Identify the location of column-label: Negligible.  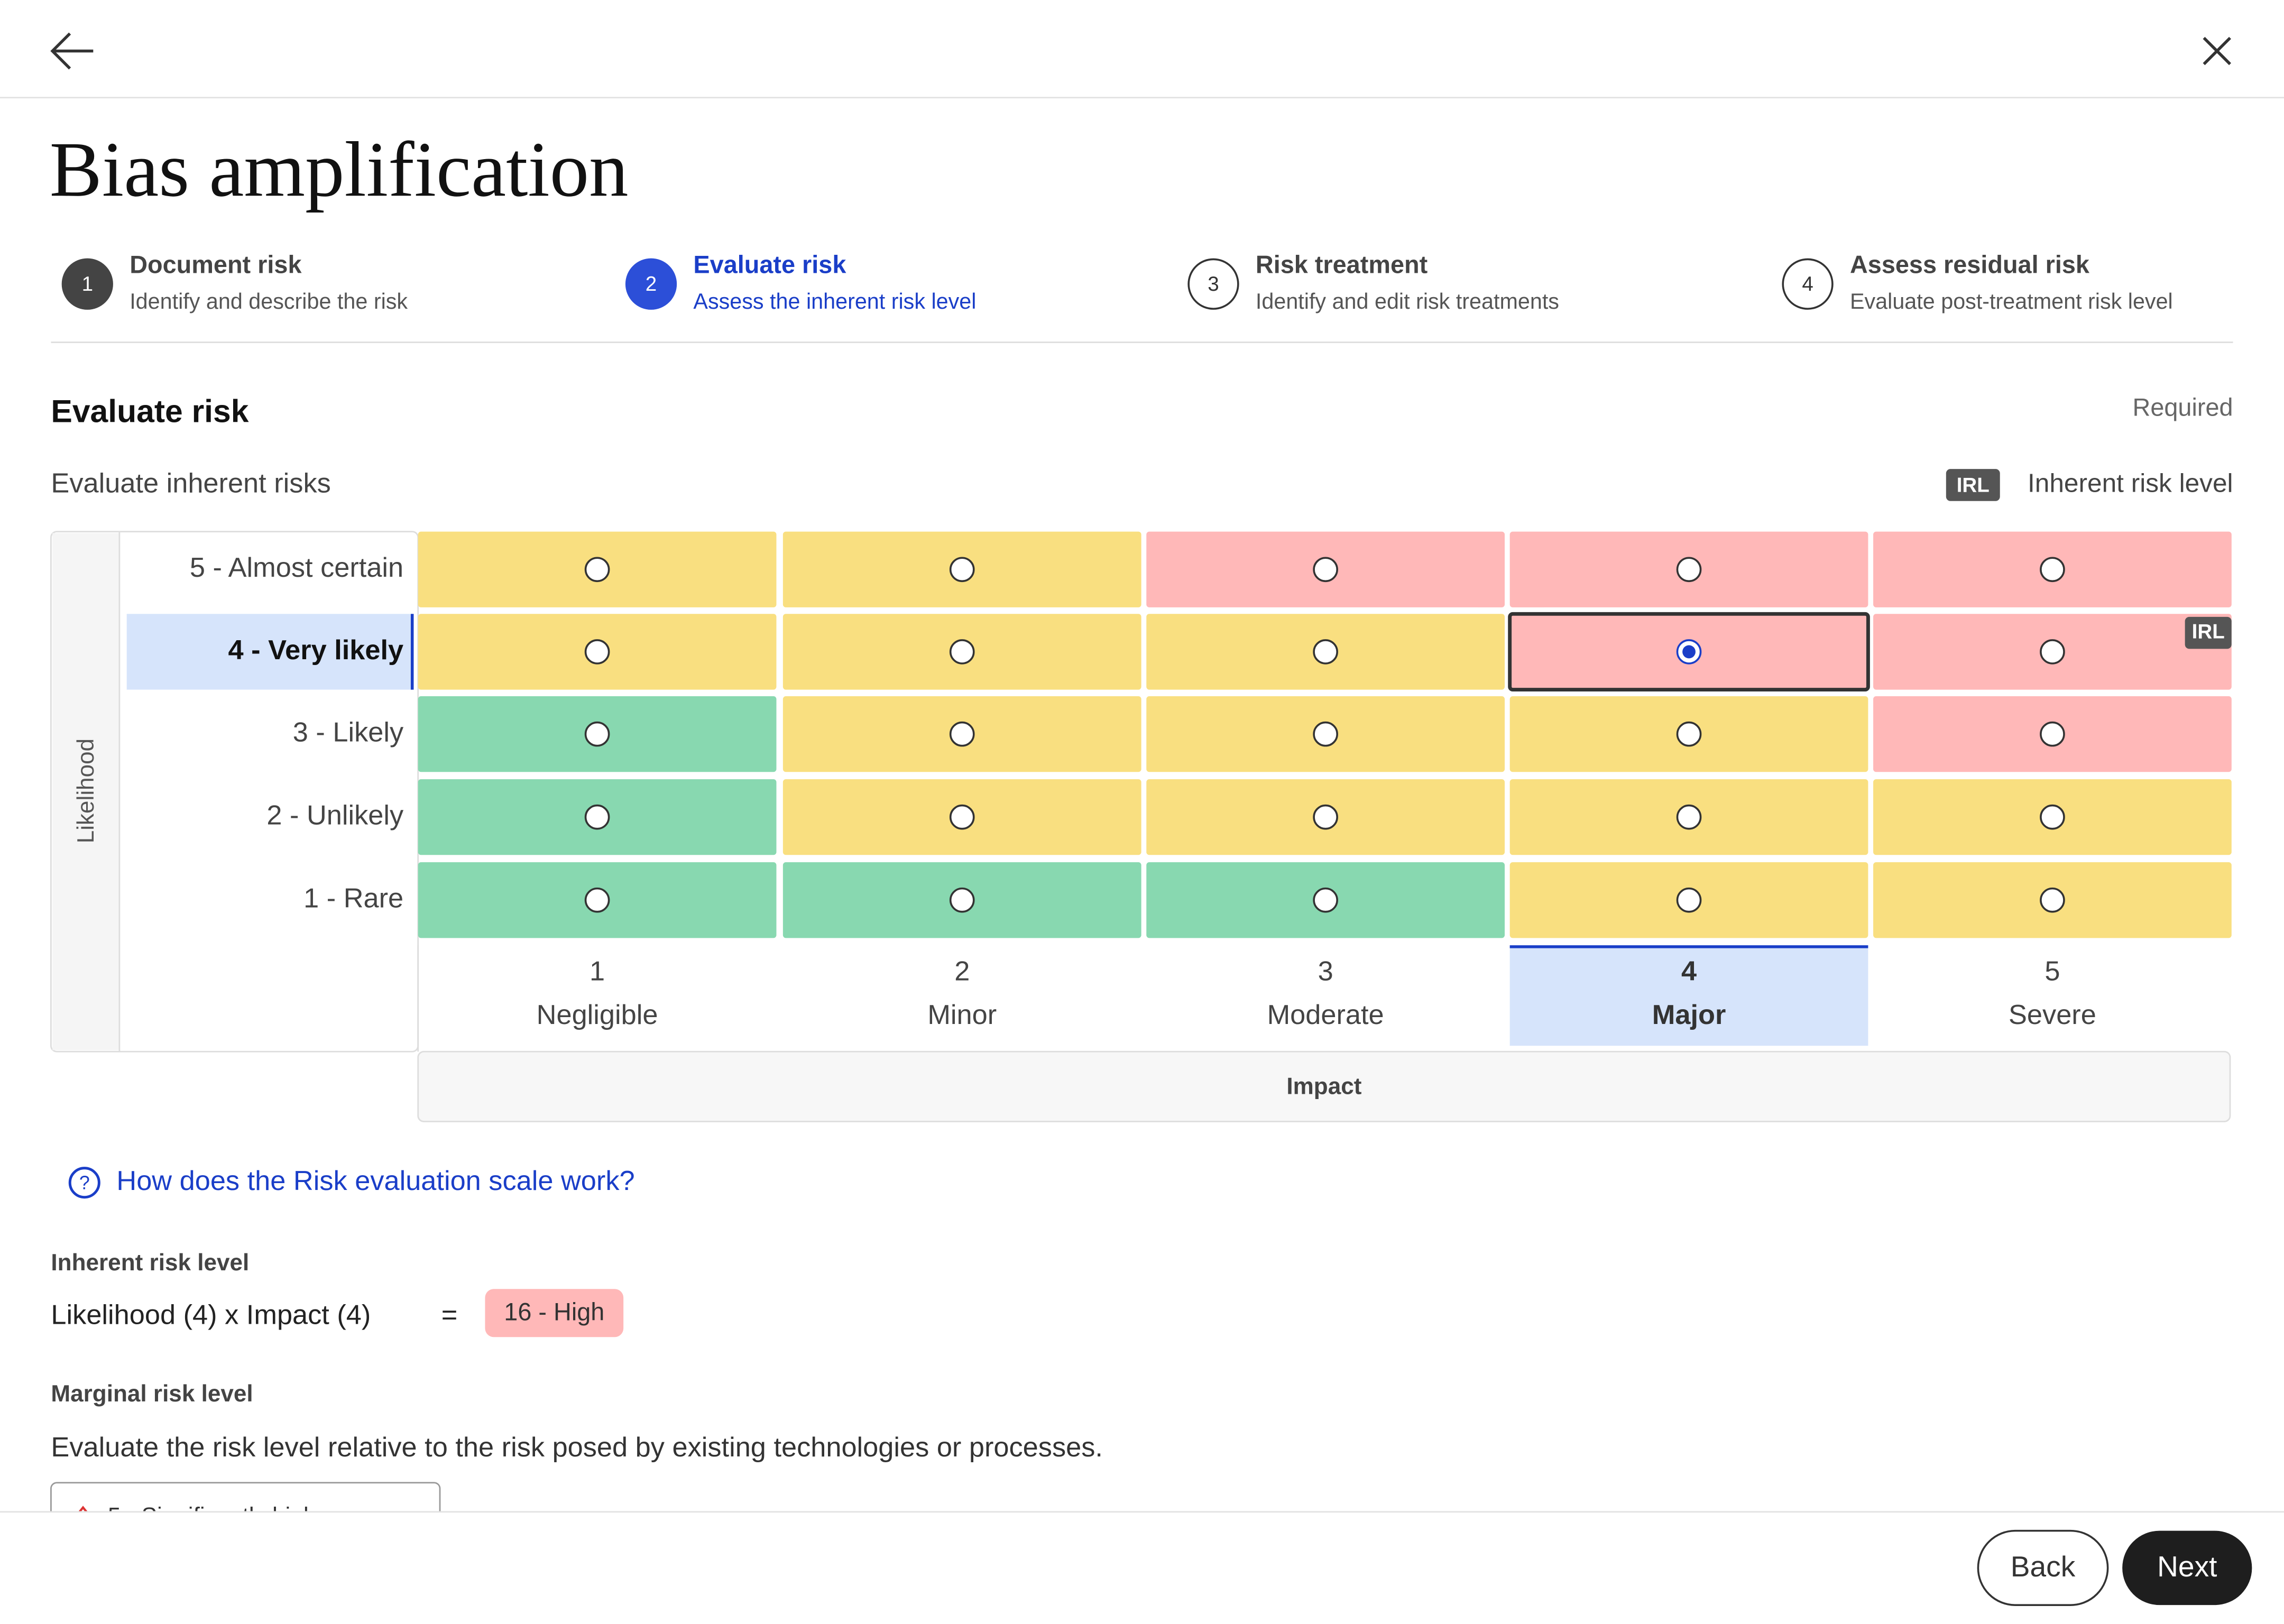
(597, 1015).